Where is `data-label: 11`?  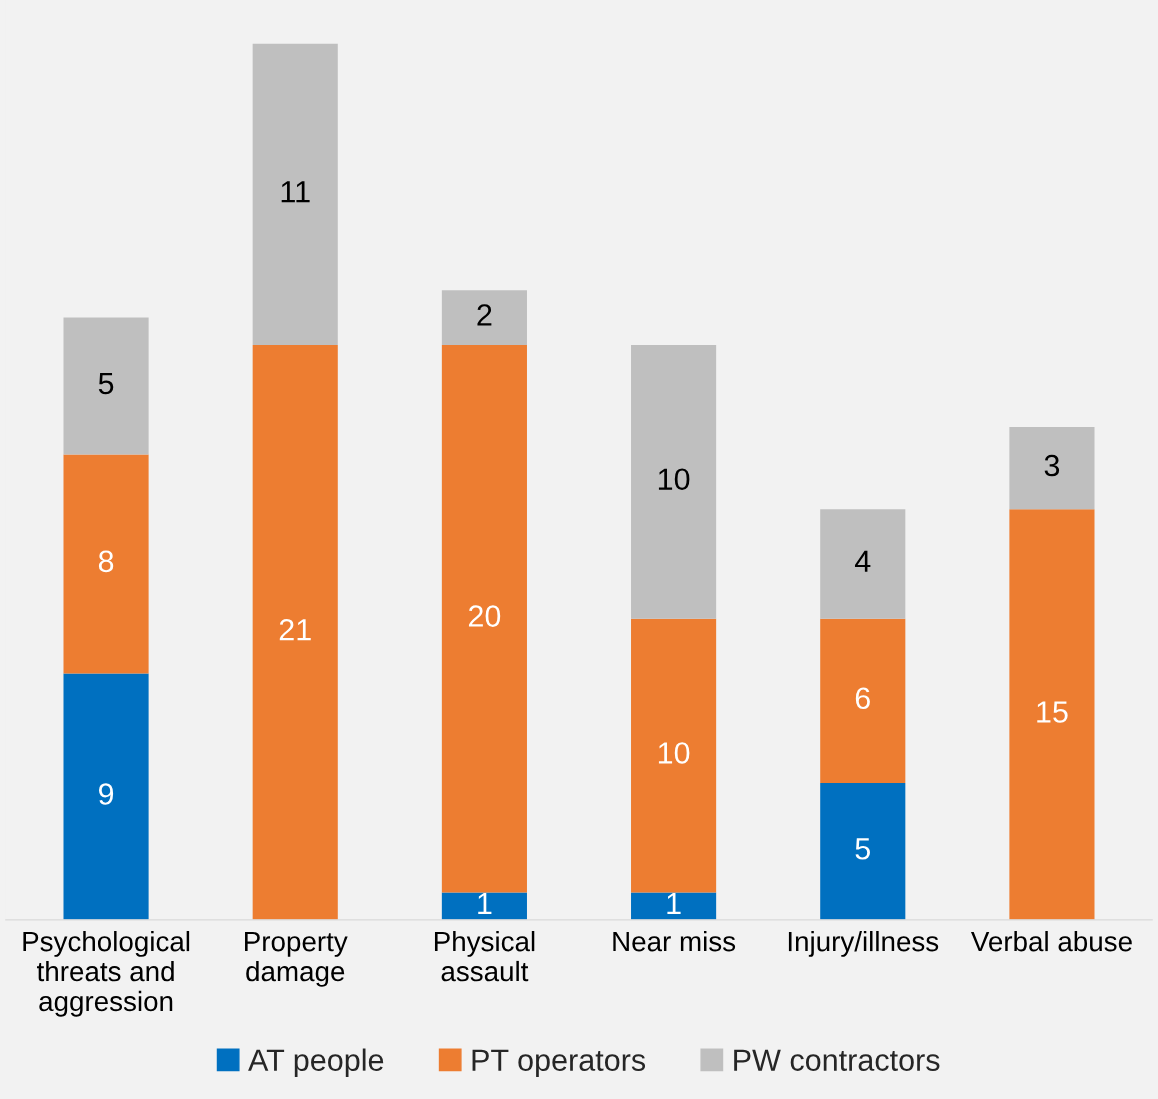 data-label: 11 is located at coordinates (295, 192).